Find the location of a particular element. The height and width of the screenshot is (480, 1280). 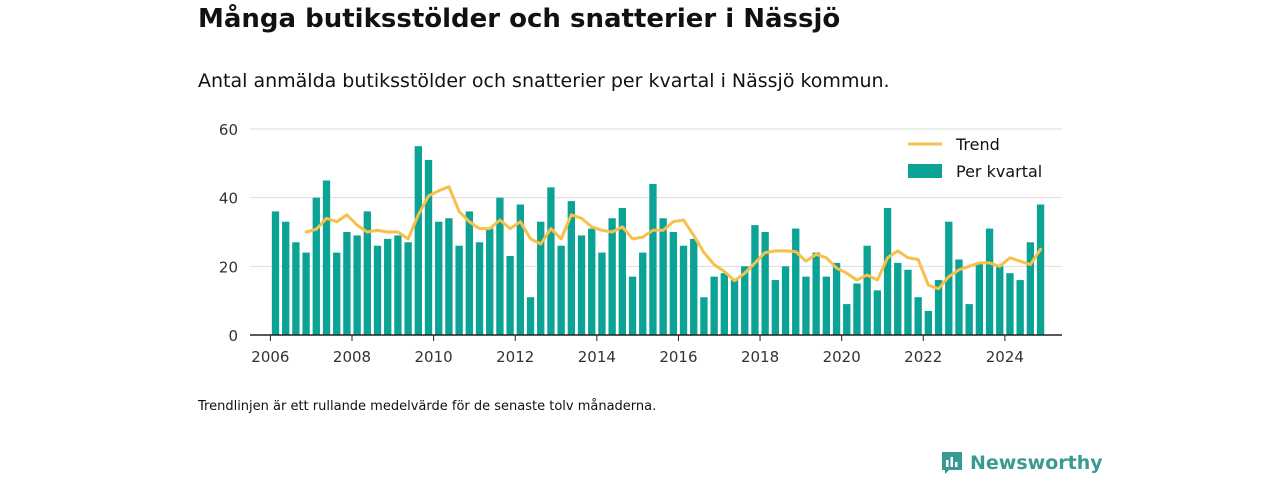

x-tick-label: 2024 is located at coordinates (1005, 357).